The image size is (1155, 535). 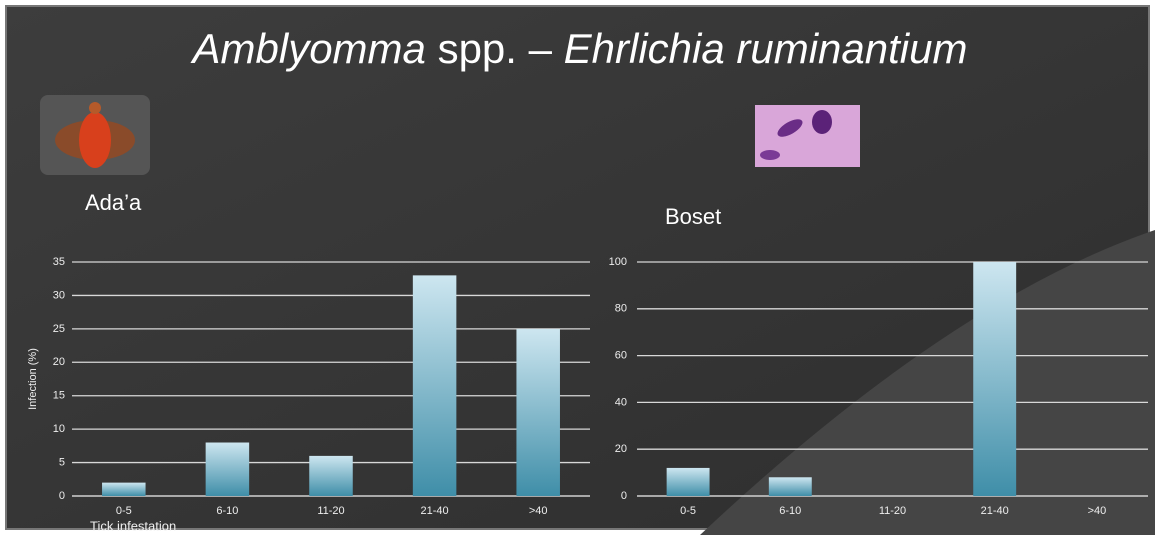 I want to click on y-tick-label: 35, so click(x=59, y=262).